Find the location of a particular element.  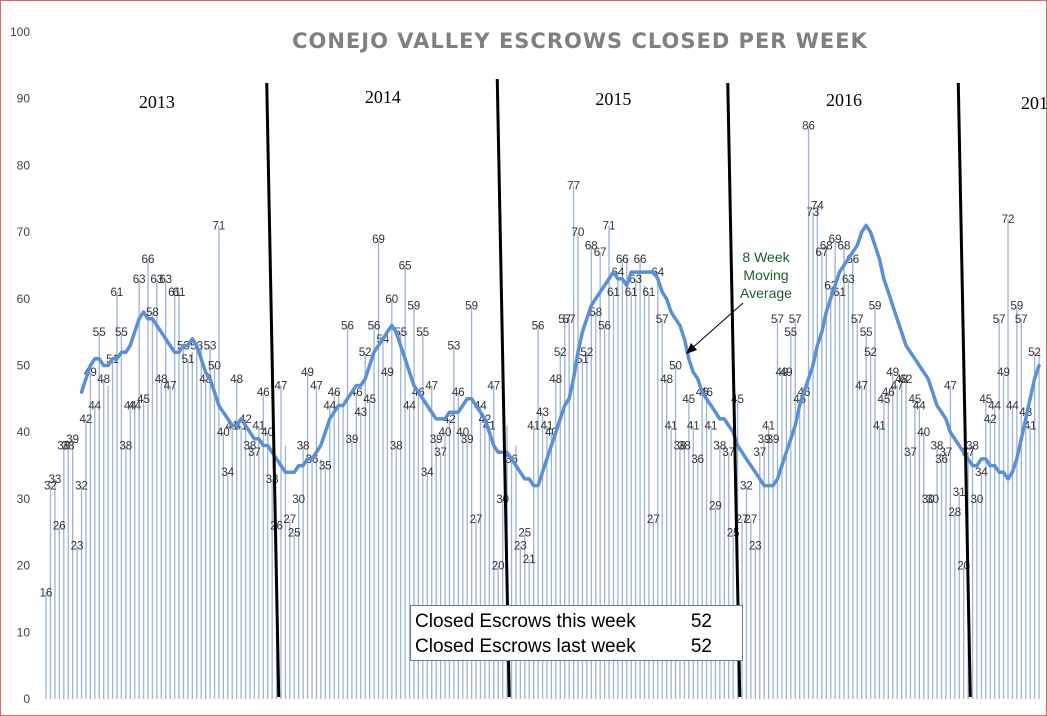

data-label-136: 61 is located at coordinates (648, 293).